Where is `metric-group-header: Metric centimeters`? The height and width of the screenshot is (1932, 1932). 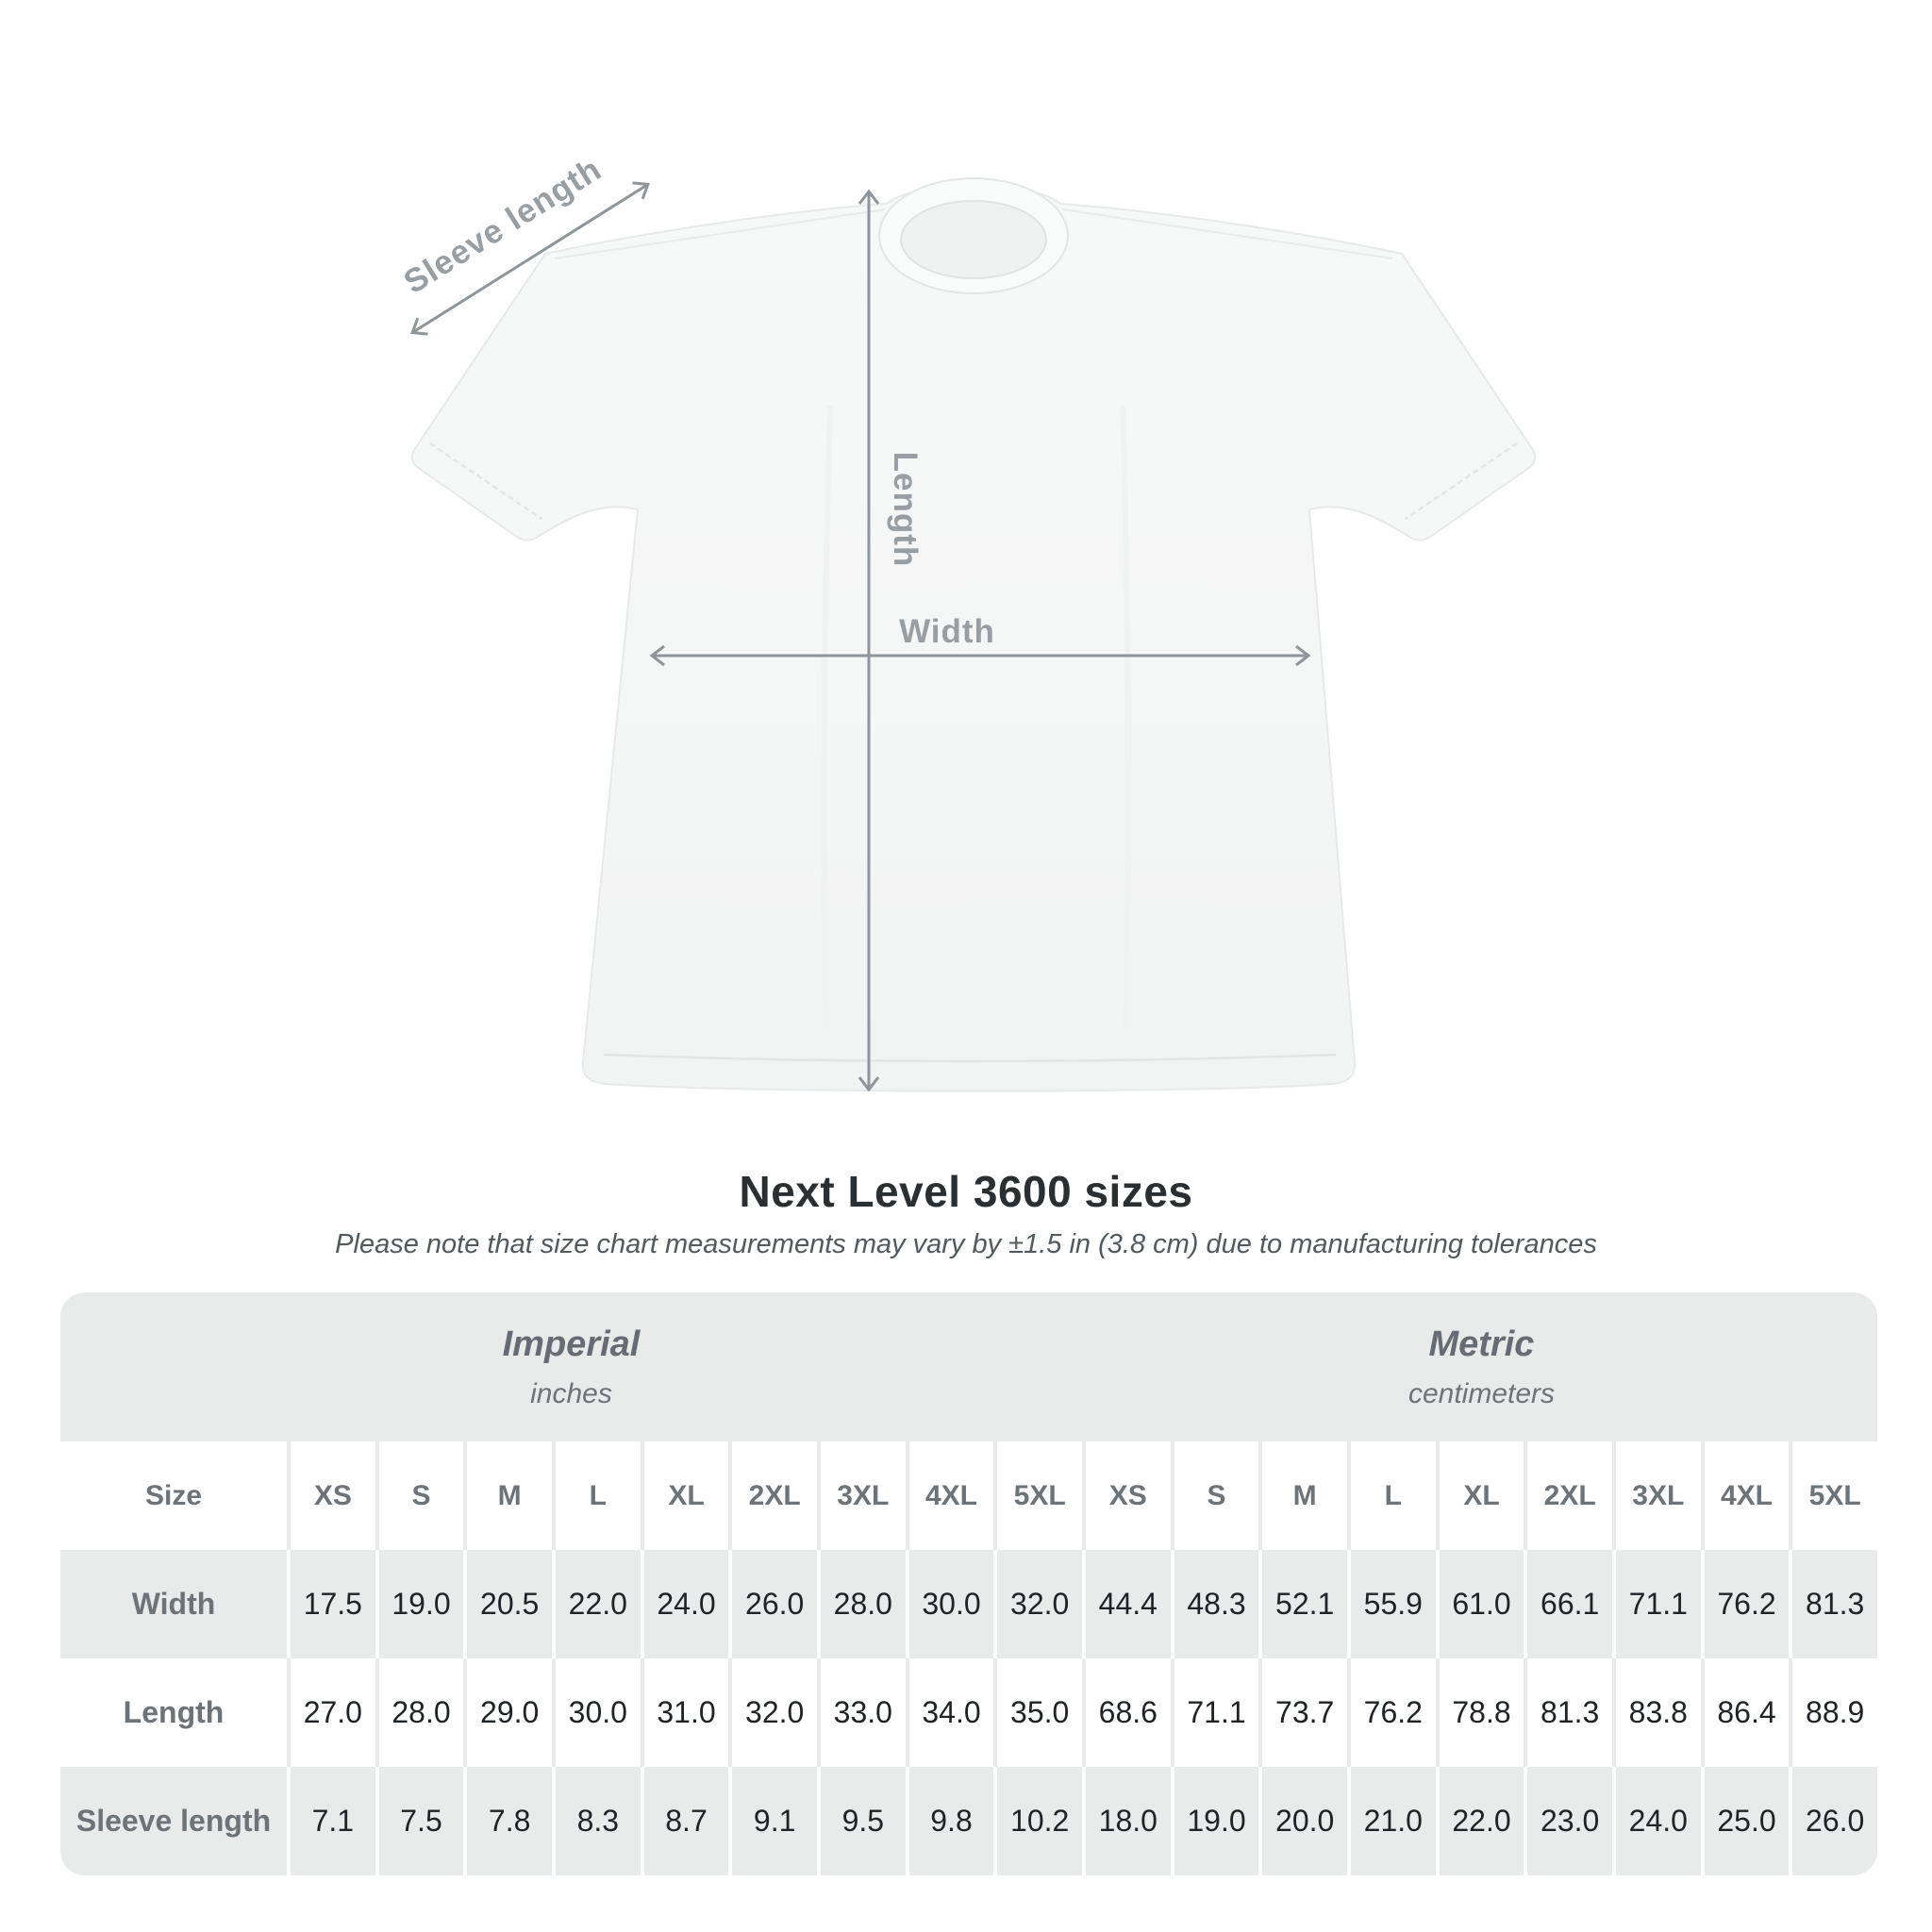 metric-group-header: Metric centimeters is located at coordinates (1481, 1366).